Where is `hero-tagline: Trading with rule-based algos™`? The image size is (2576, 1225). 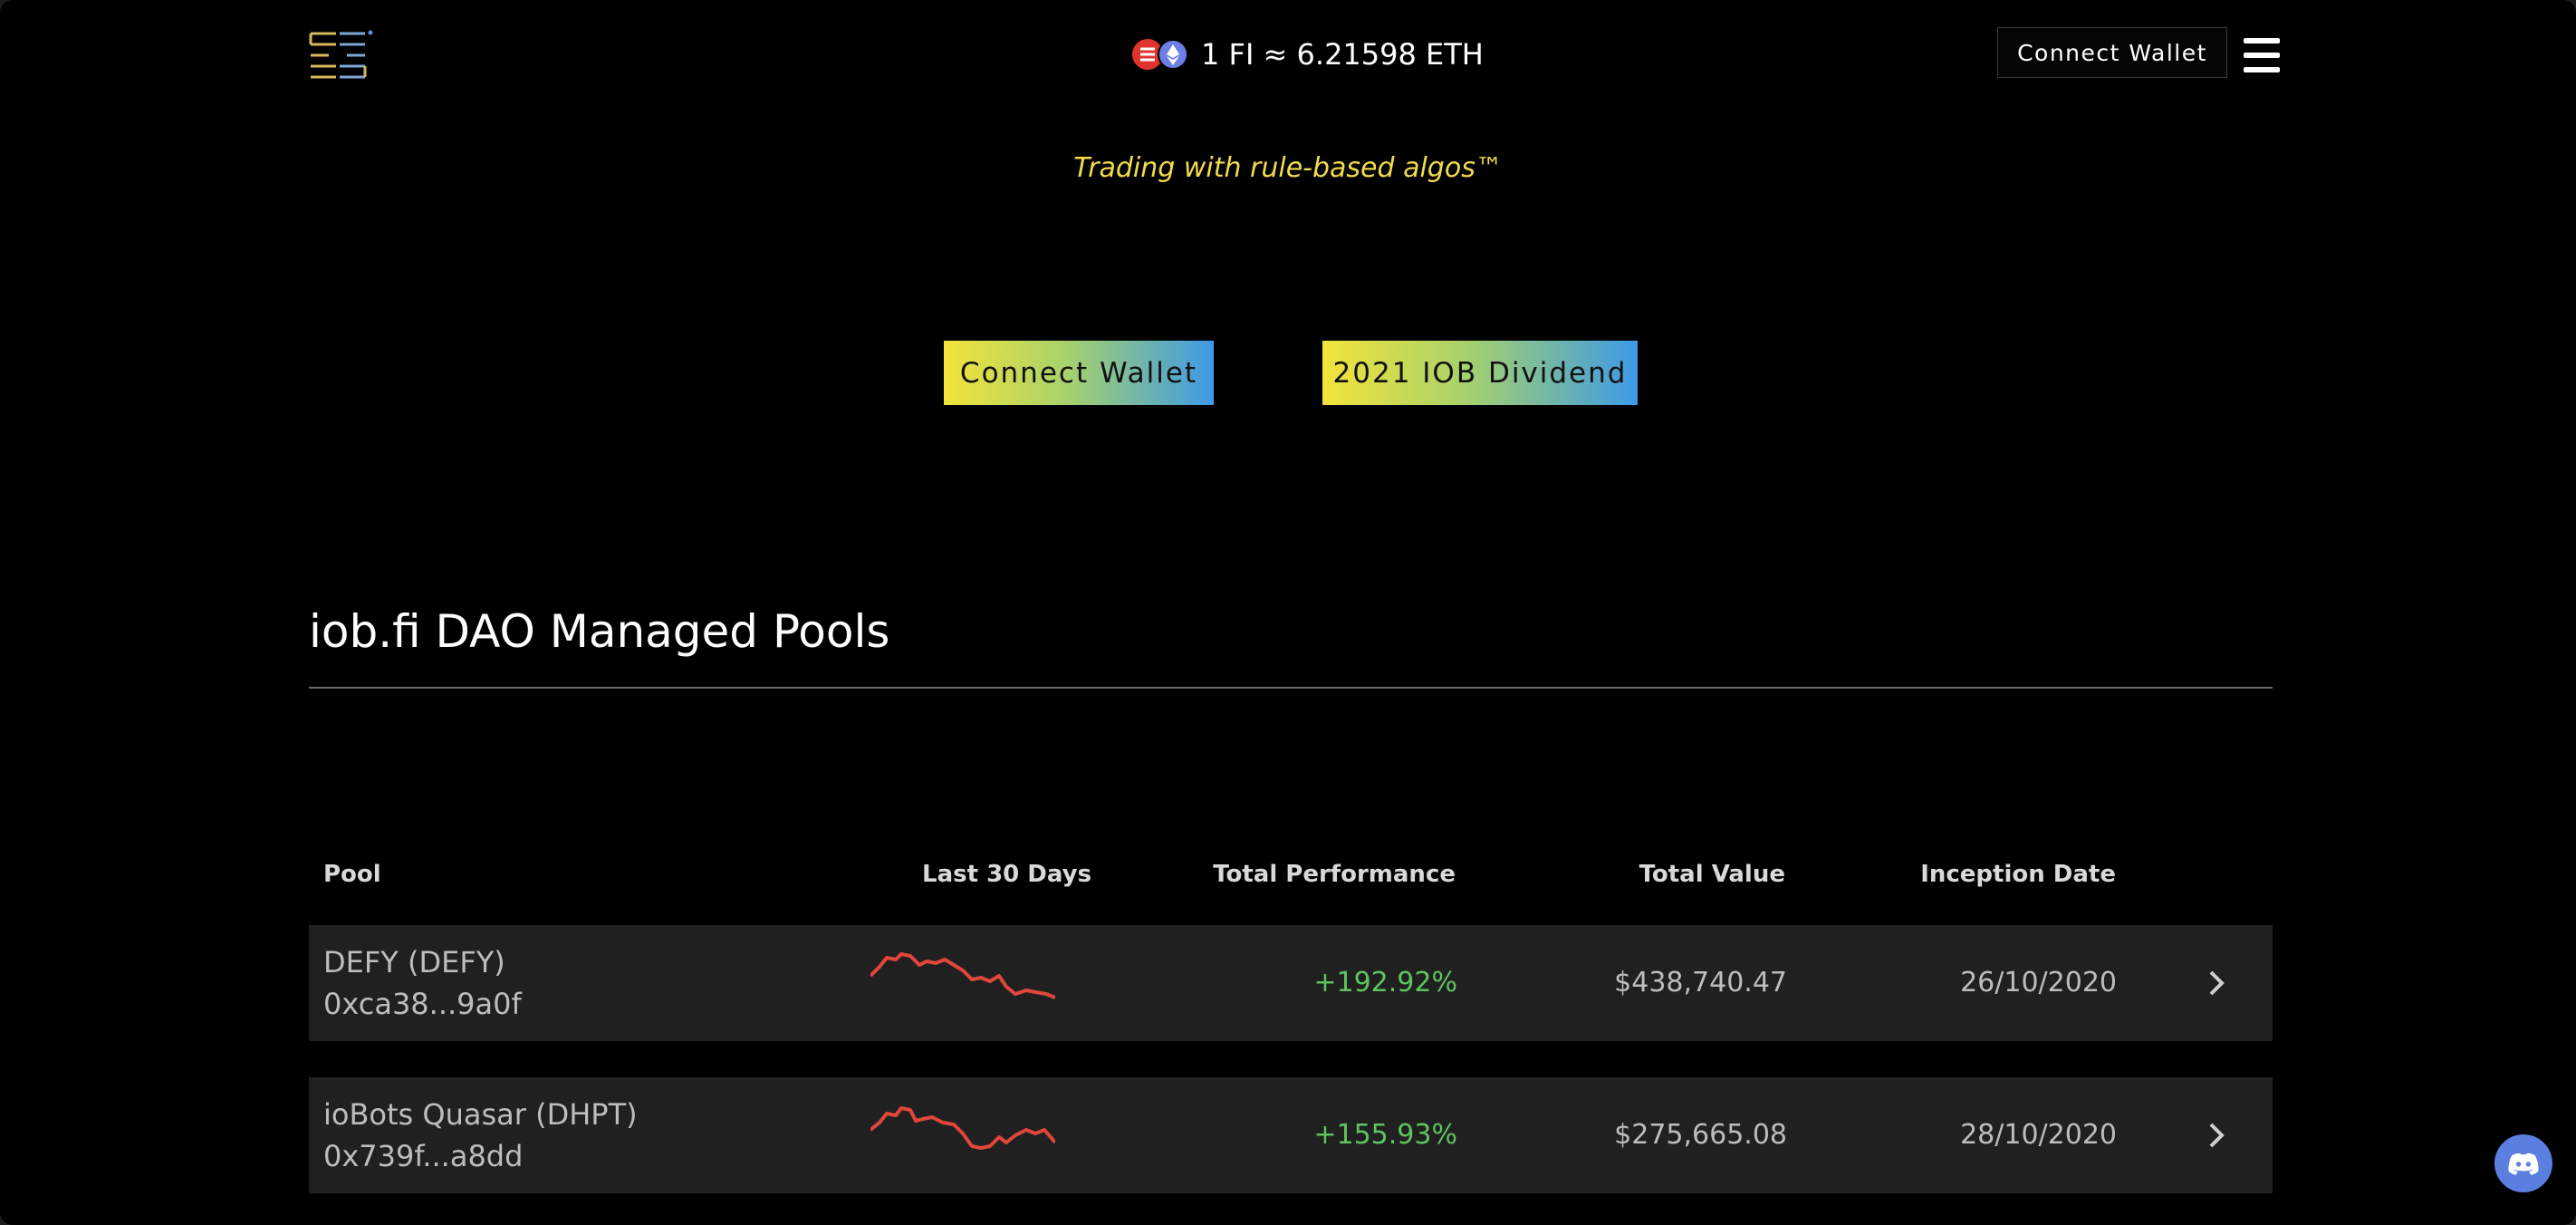
hero-tagline: Trading with rule-based algos™ is located at coordinates (1288, 168).